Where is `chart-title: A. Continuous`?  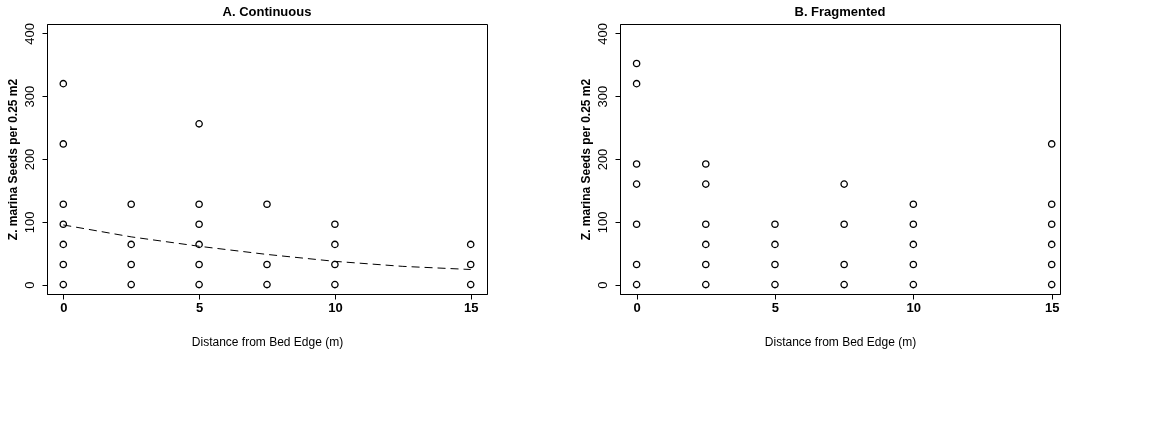
chart-title: A. Continuous is located at coordinates (267, 11).